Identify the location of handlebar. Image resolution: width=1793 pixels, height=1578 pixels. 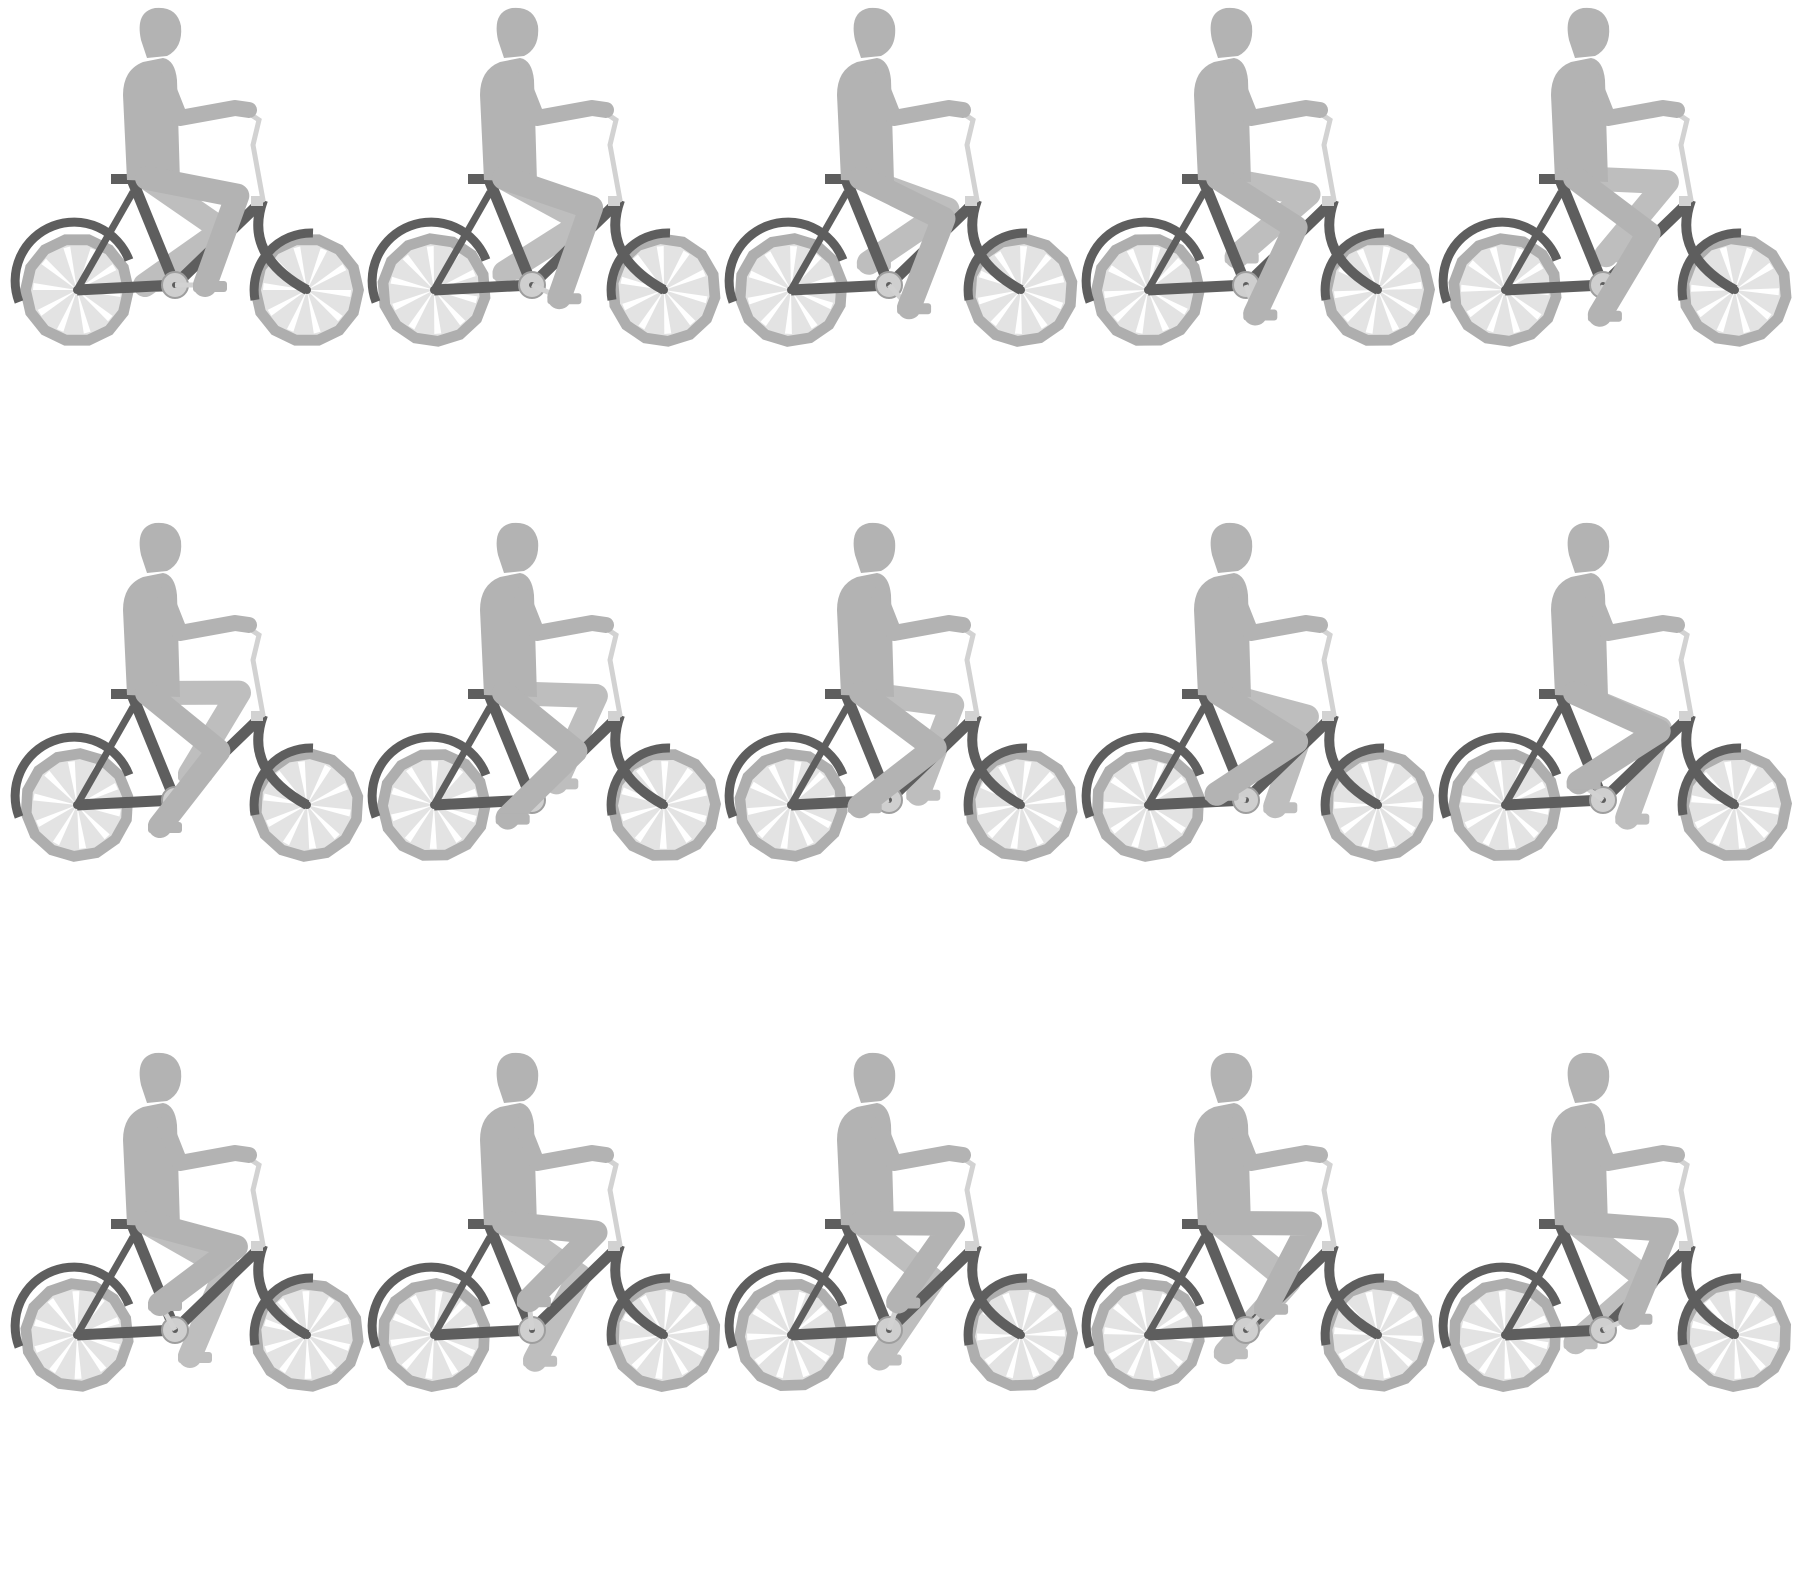
(255, 671).